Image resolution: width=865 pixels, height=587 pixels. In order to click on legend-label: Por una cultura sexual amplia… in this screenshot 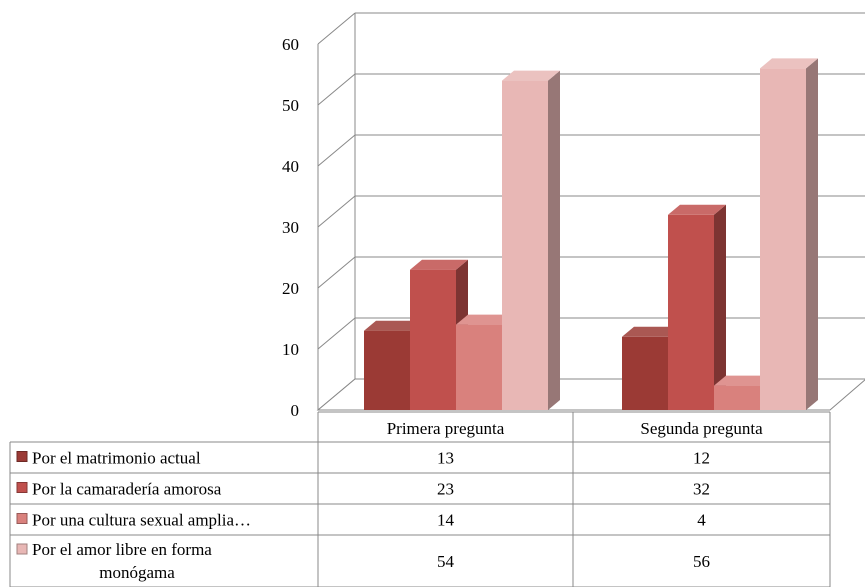, I will do `click(141, 520)`.